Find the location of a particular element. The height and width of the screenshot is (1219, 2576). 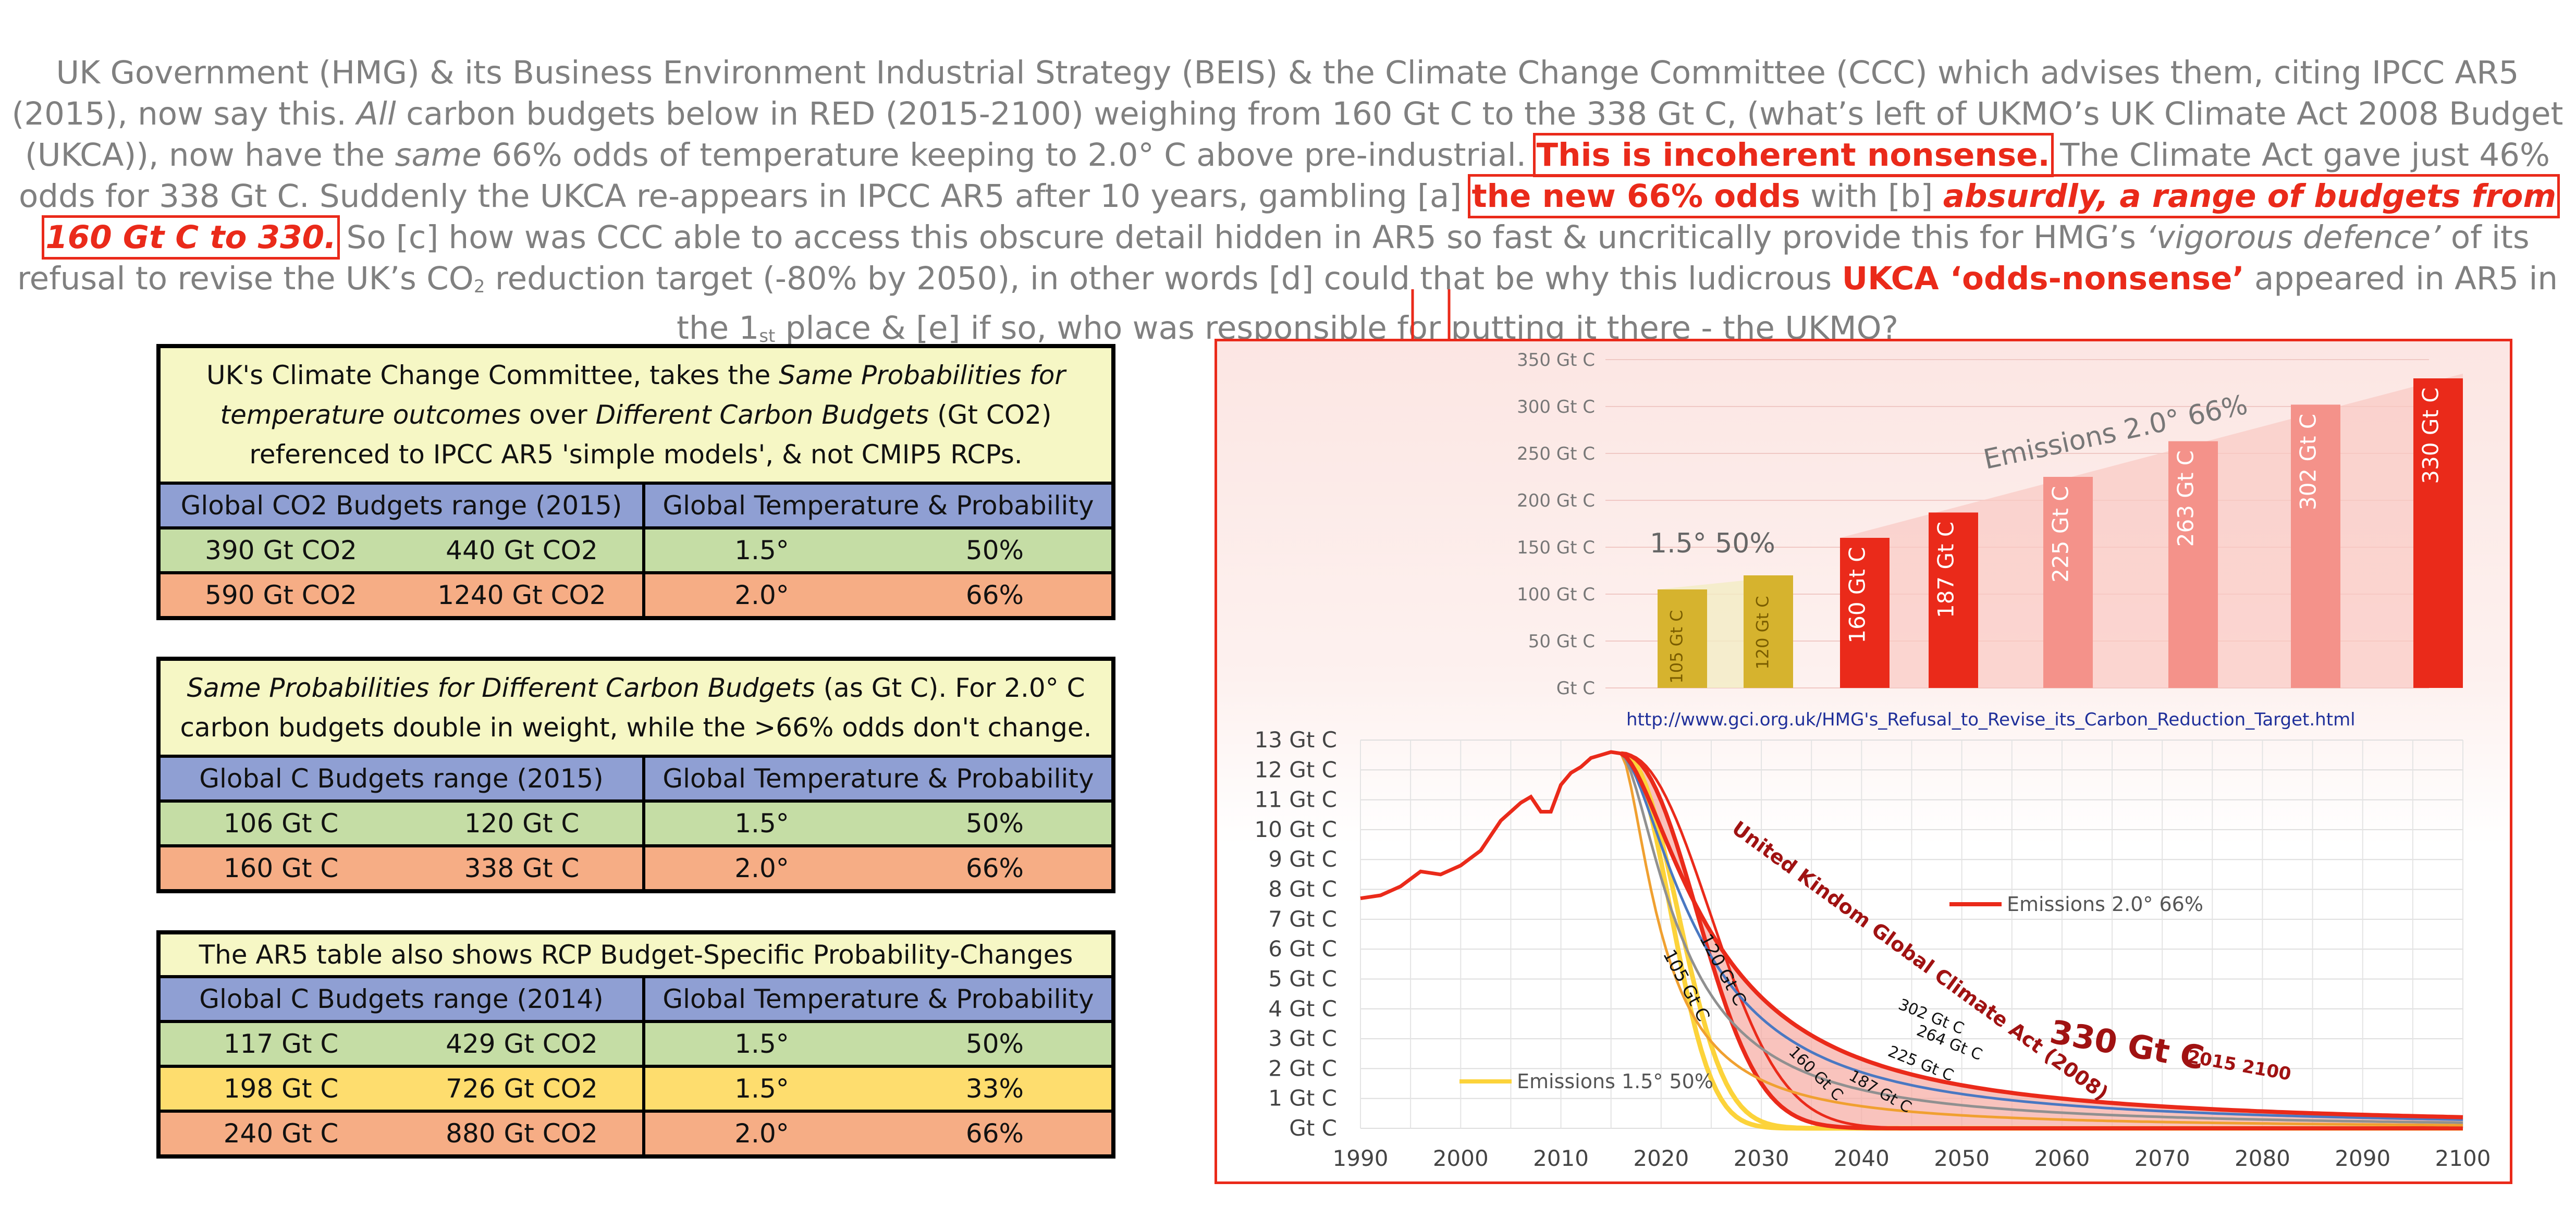

table-cell: 120 Gt C is located at coordinates (522, 823).